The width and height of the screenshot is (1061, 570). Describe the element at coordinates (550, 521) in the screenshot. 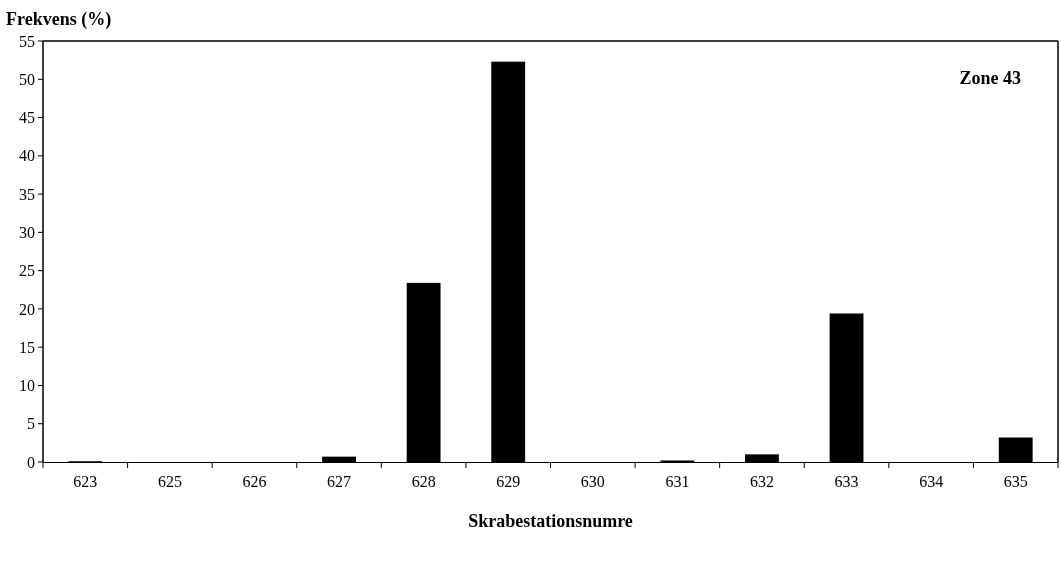

I see `x-axis-title: Skrabestationsnumre` at that location.